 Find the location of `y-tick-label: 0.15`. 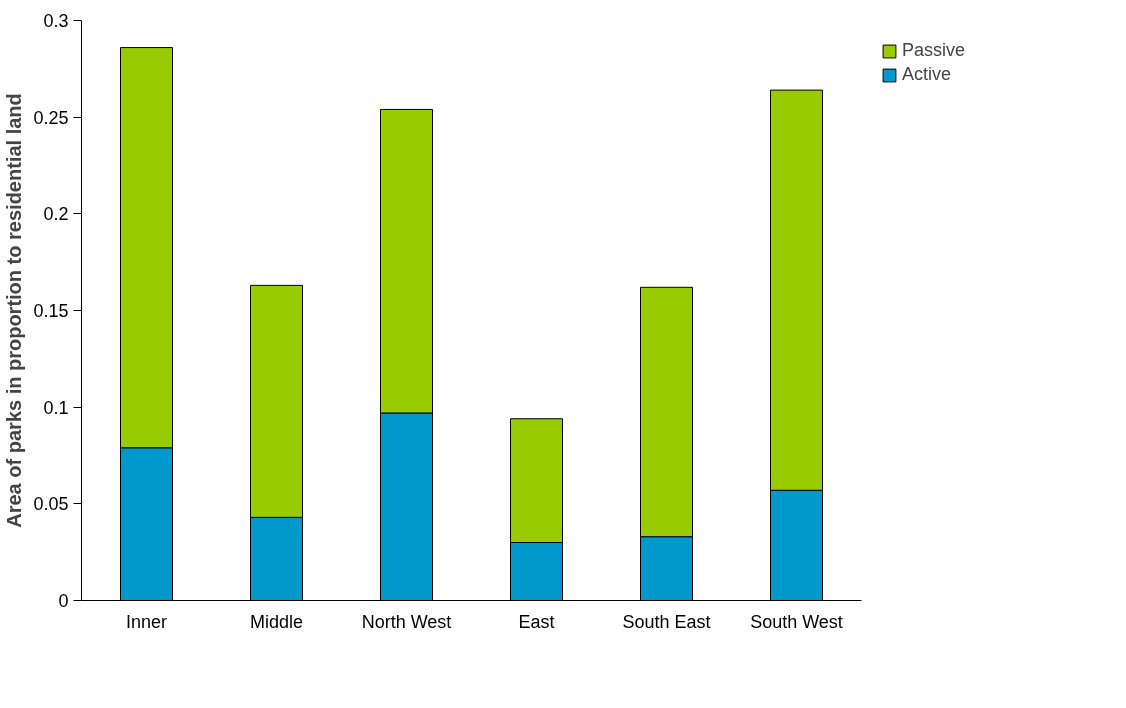

y-tick-label: 0.15 is located at coordinates (51, 311).